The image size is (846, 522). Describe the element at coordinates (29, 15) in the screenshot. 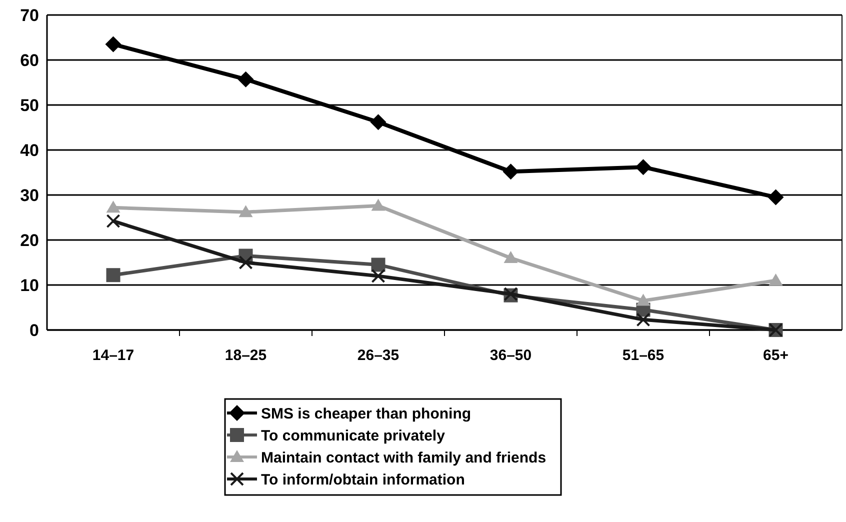

I see `y-tick-label: 70` at that location.